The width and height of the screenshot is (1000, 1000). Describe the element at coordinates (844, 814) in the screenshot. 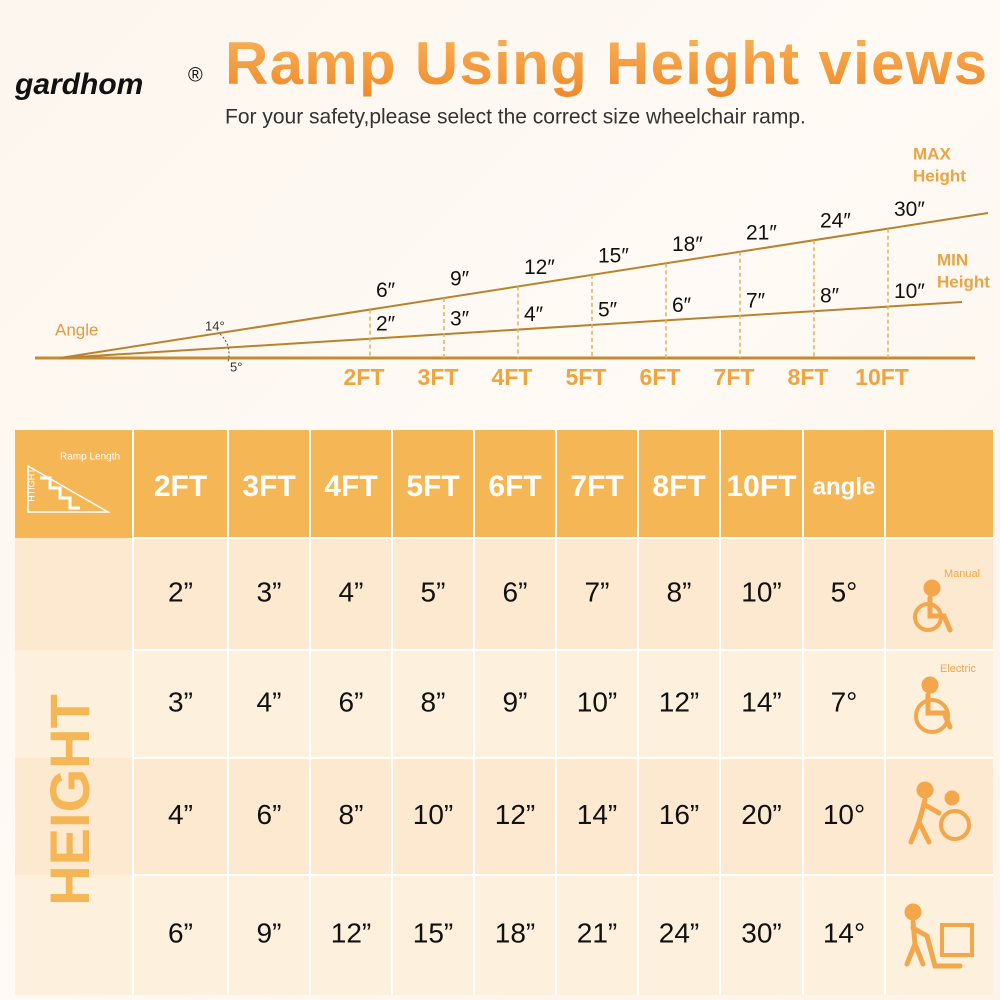

I see `table-cell: 10°` at that location.